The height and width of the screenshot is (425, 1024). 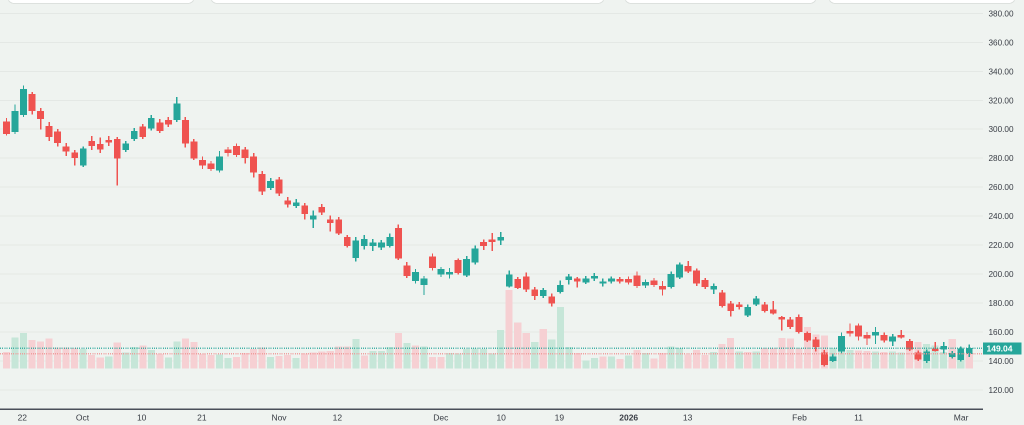 I want to click on svg-text: 13, so click(x=688, y=418).